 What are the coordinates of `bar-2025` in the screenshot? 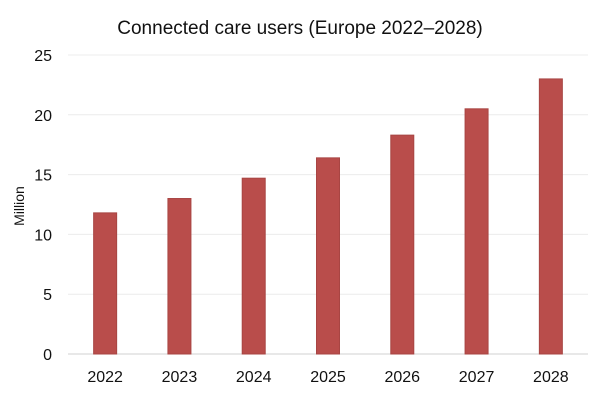 It's located at (328, 256).